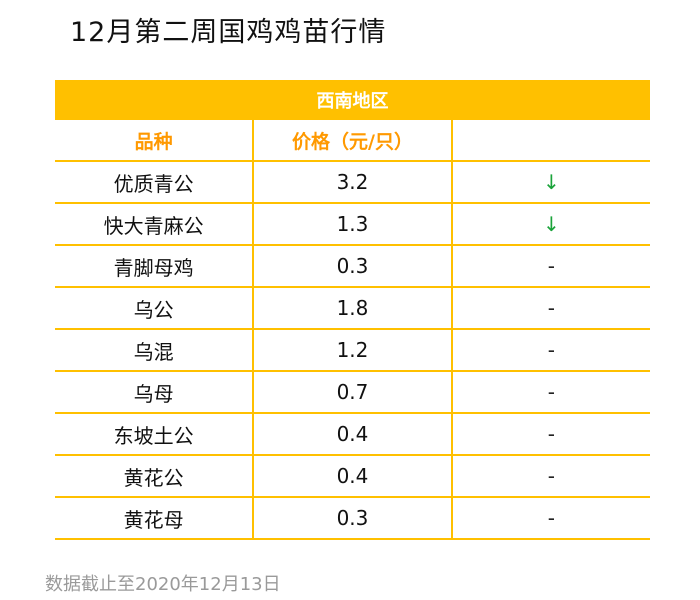 Image resolution: width=700 pixels, height=600 pixels. I want to click on column-header-trend, so click(550, 141).